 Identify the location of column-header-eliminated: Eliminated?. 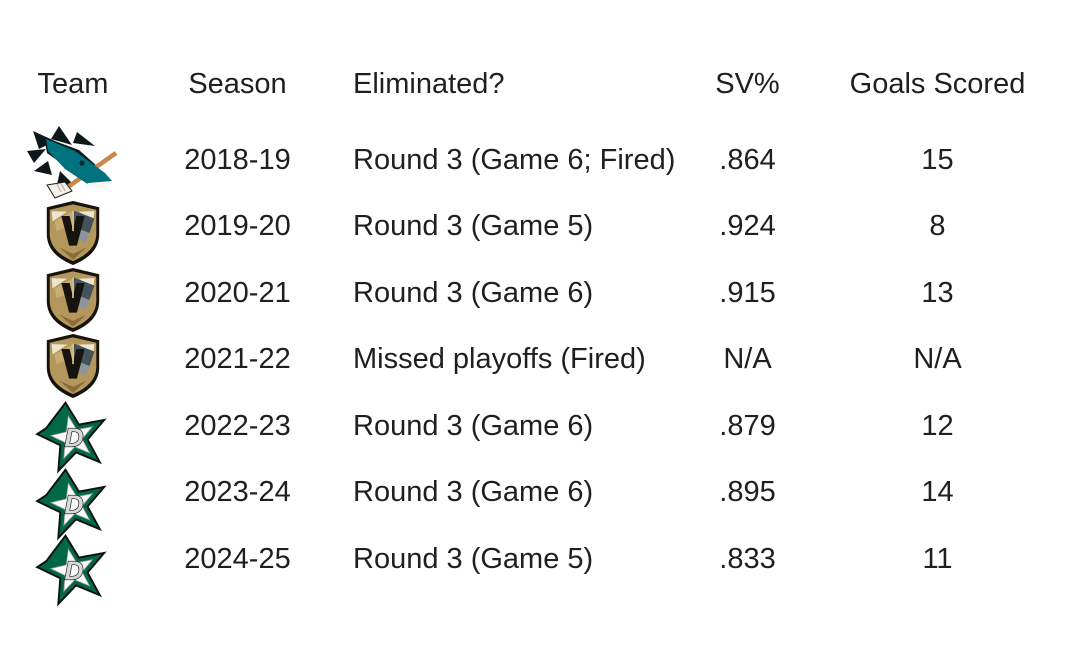
(429, 83).